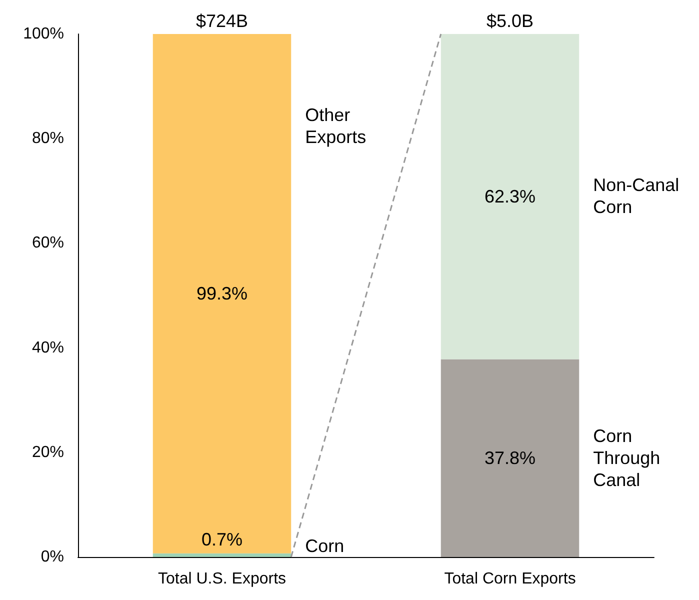  Describe the element at coordinates (510, 196) in the screenshot. I see `data-label: 62.3%` at that location.